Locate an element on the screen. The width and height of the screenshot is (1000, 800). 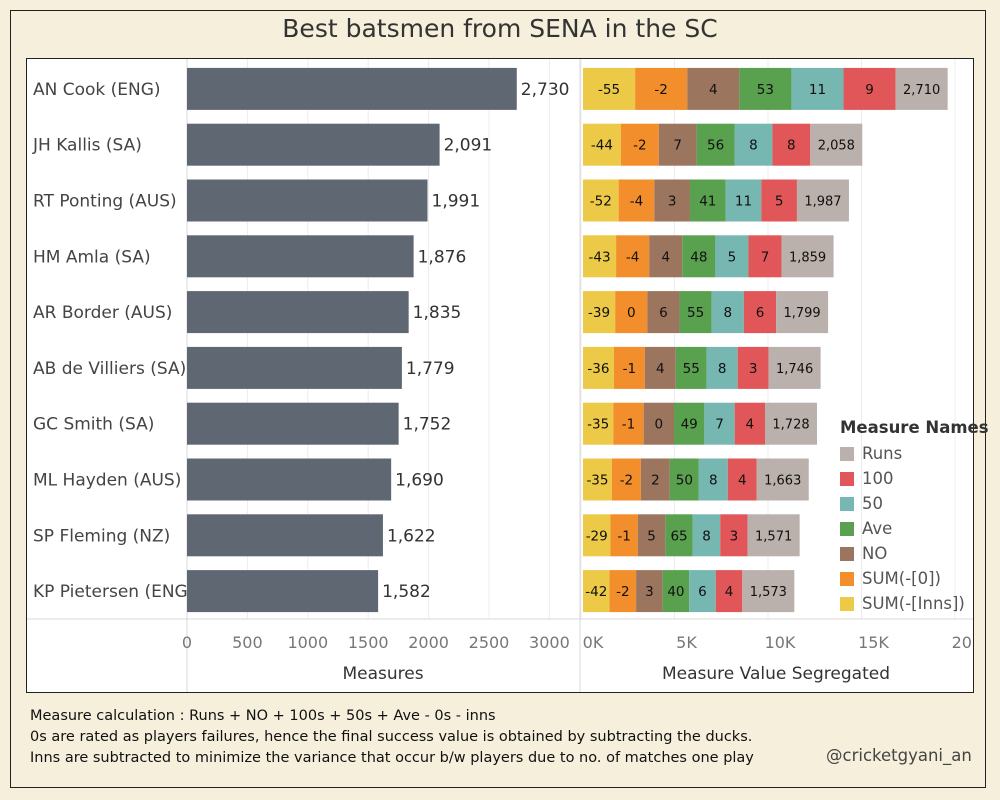
category-label: SP Fleming (NZ) is located at coordinates (101, 536).